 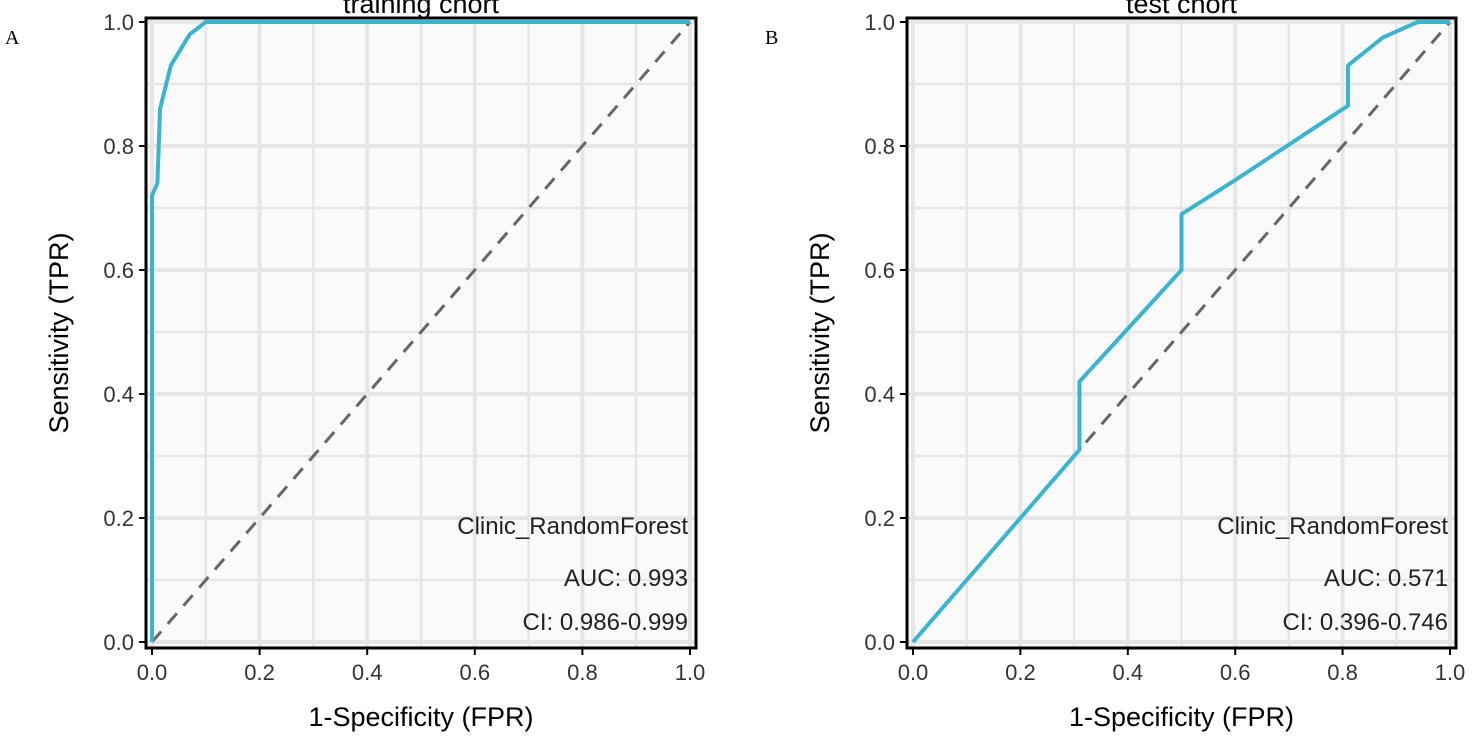 I want to click on chart-title: training chort, so click(x=421, y=9).